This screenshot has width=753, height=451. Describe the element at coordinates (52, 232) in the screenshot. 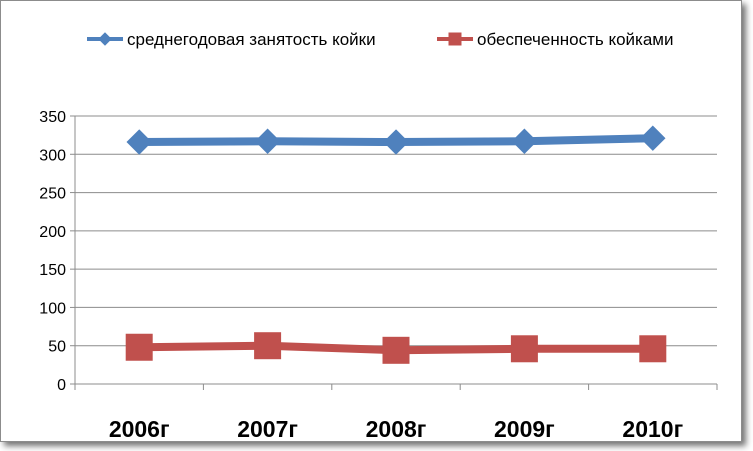

I see `y-tick-label: 200` at that location.